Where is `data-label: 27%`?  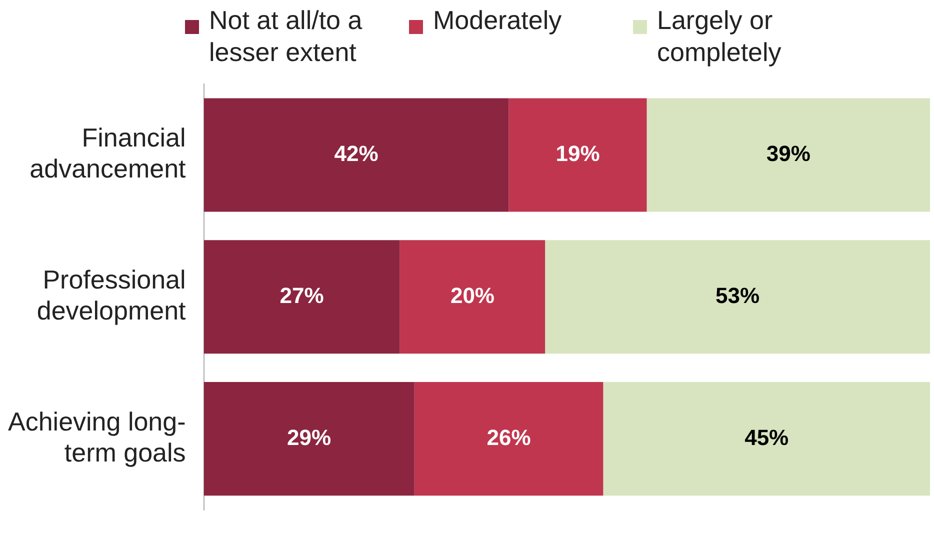
data-label: 27% is located at coordinates (302, 295).